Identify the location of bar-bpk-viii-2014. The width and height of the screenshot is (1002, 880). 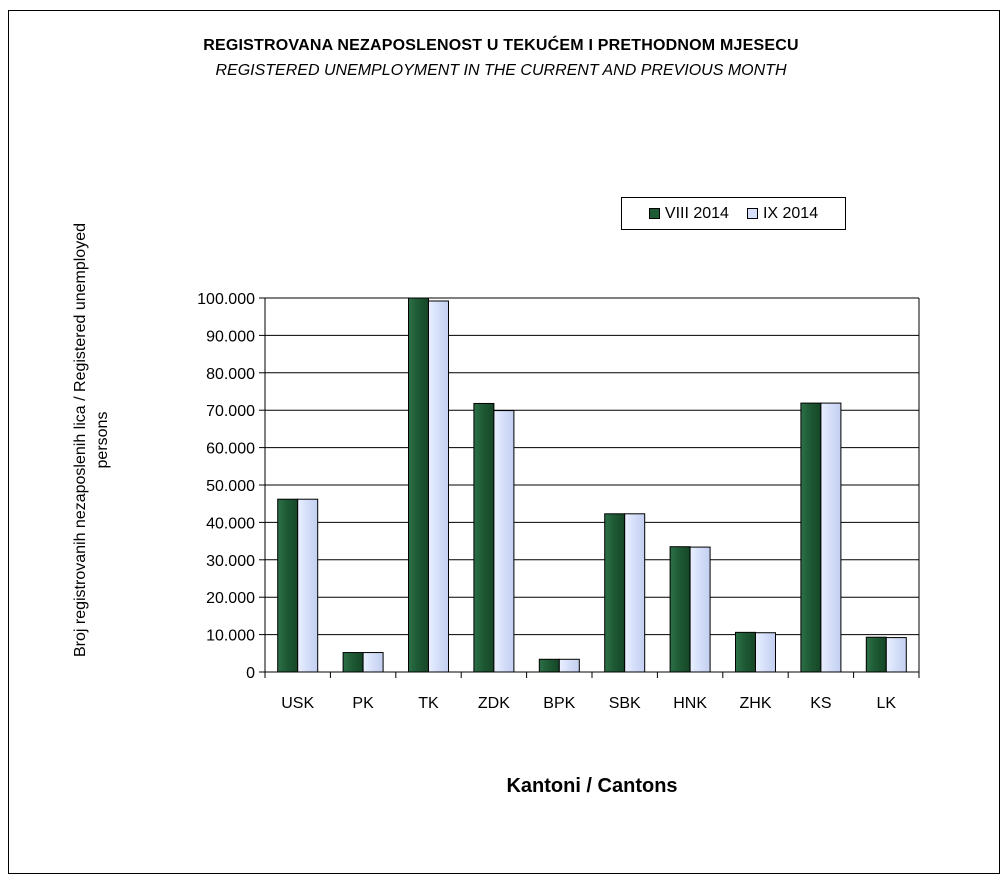
(549, 665).